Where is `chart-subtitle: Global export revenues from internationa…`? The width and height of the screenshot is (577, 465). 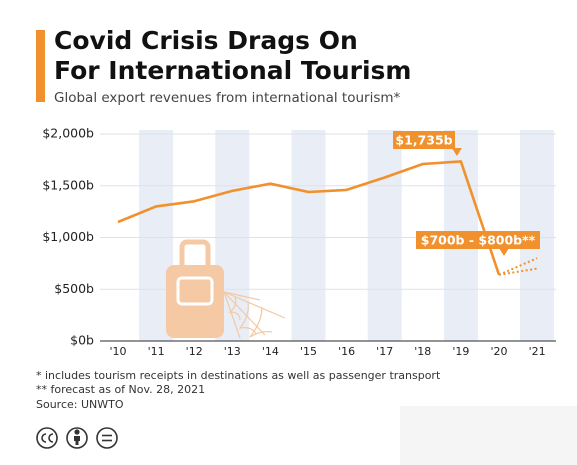
chart-subtitle: Global export revenues from internationa… is located at coordinates (227, 98).